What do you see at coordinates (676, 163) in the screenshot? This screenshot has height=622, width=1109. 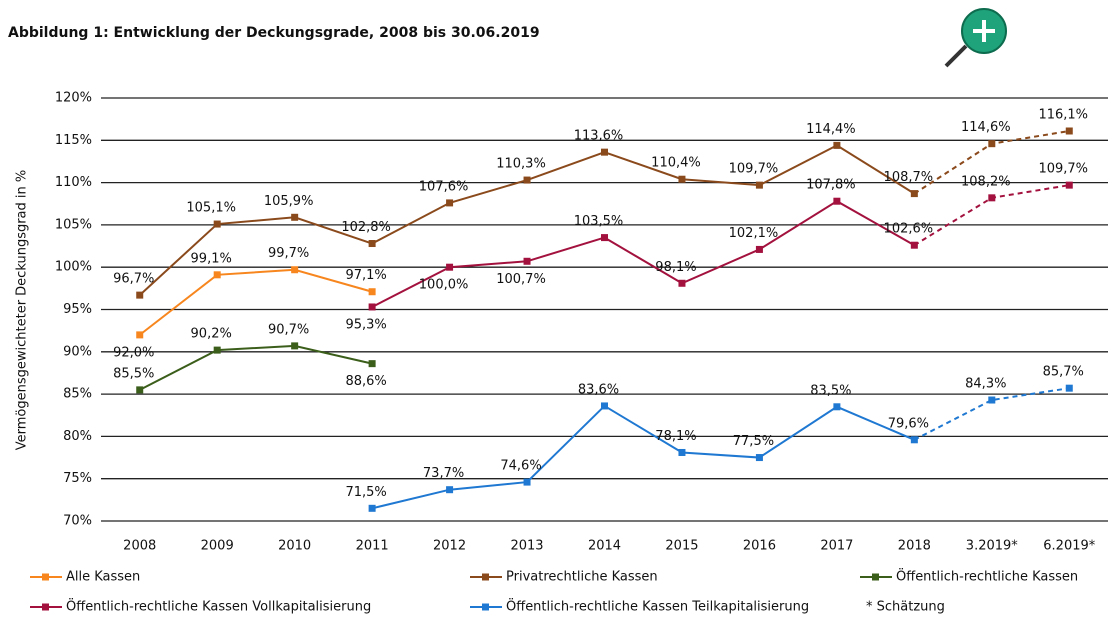 I see `value-label: 110,4%` at bounding box center [676, 163].